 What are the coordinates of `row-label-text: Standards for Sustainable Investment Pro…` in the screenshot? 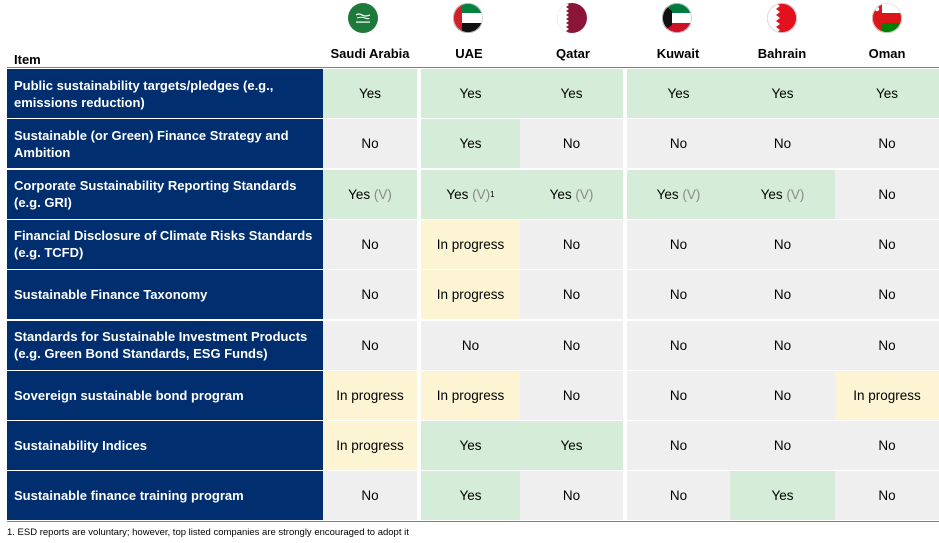 It's located at (161, 345).